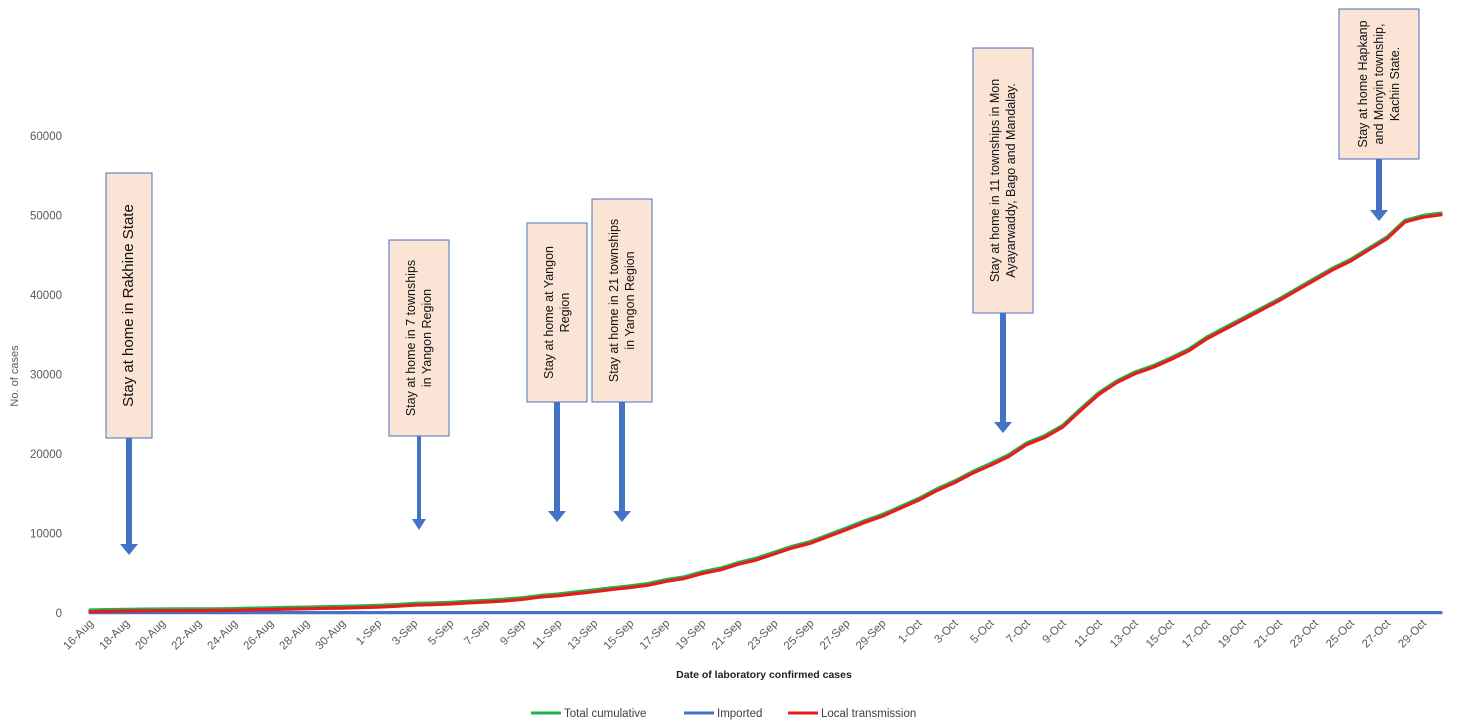  Describe the element at coordinates (15, 376) in the screenshot. I see `y-axis-title: No. of cases` at that location.